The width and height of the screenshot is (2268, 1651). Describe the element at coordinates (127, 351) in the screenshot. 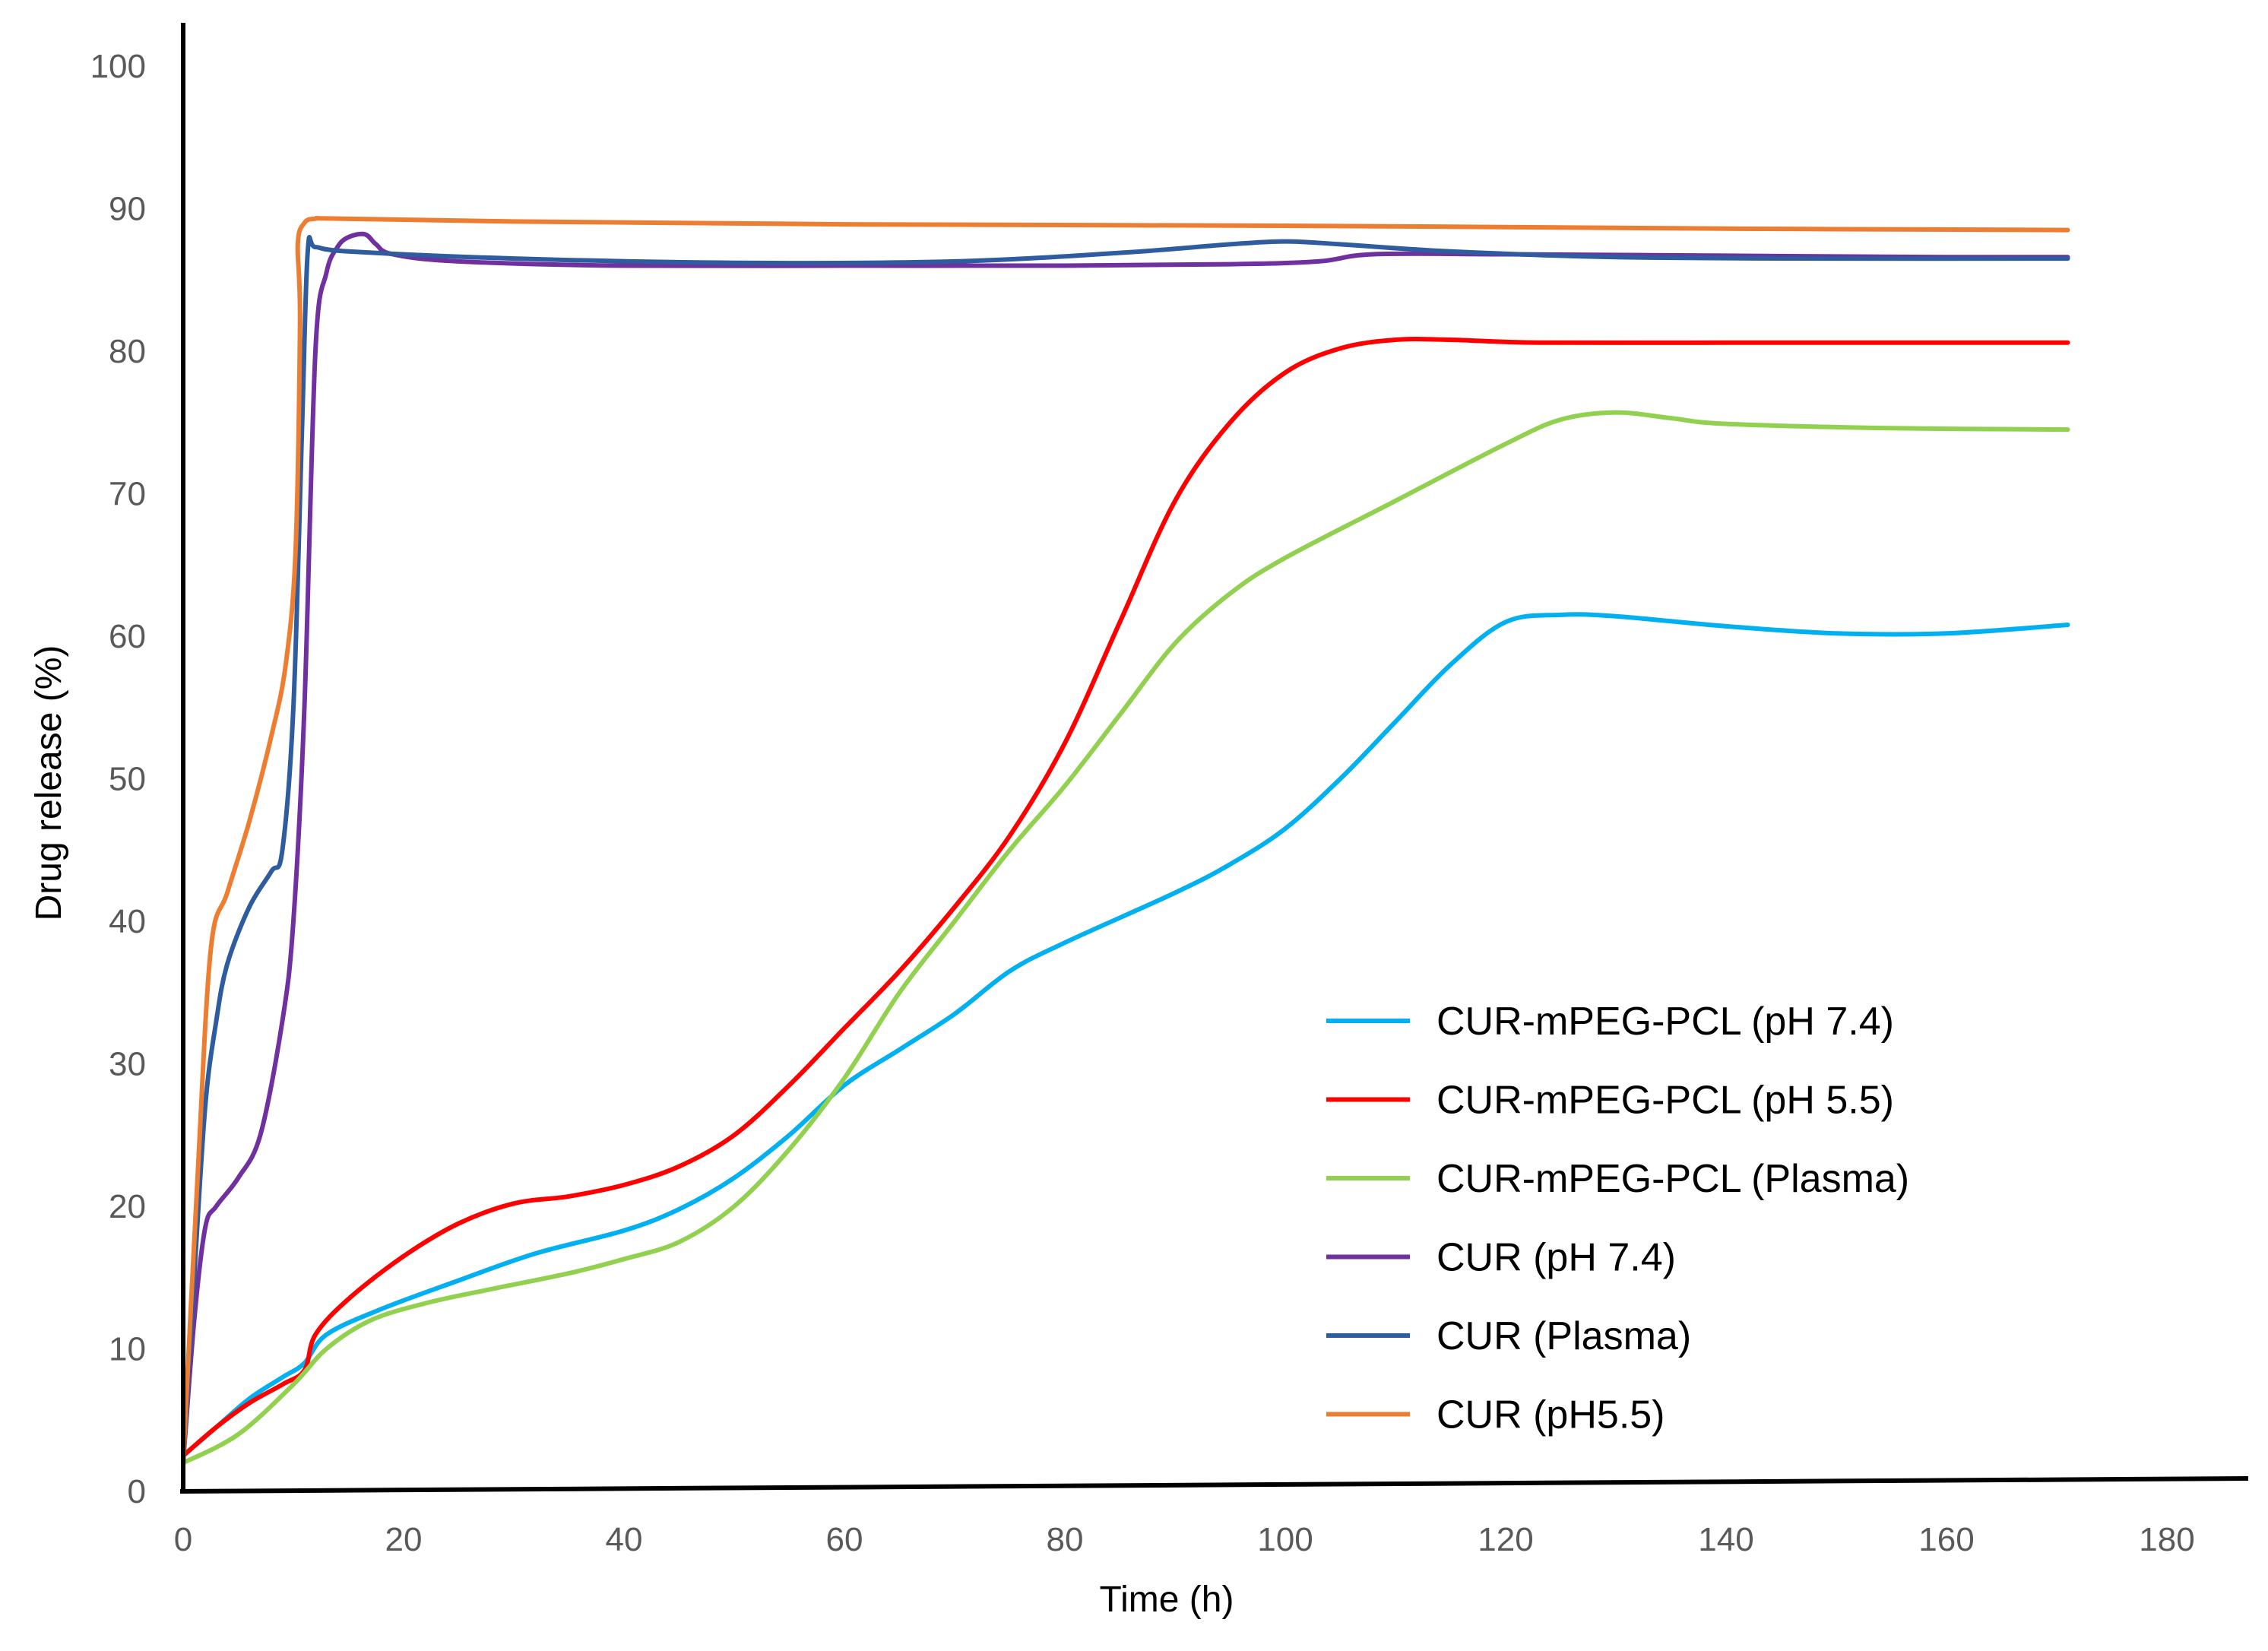

I see `y-tick-label: 80` at that location.